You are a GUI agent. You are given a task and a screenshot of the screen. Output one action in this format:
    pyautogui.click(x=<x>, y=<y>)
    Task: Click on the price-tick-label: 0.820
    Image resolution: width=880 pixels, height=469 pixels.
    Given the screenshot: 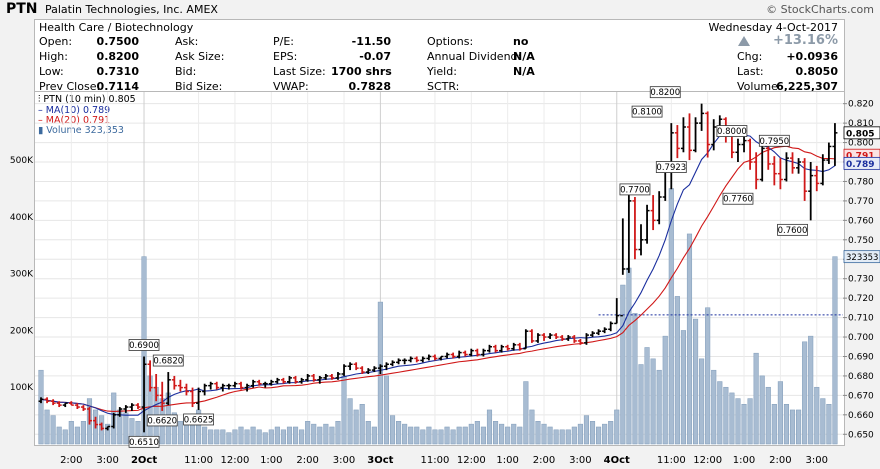 What is the action you would take?
    pyautogui.click(x=861, y=105)
    